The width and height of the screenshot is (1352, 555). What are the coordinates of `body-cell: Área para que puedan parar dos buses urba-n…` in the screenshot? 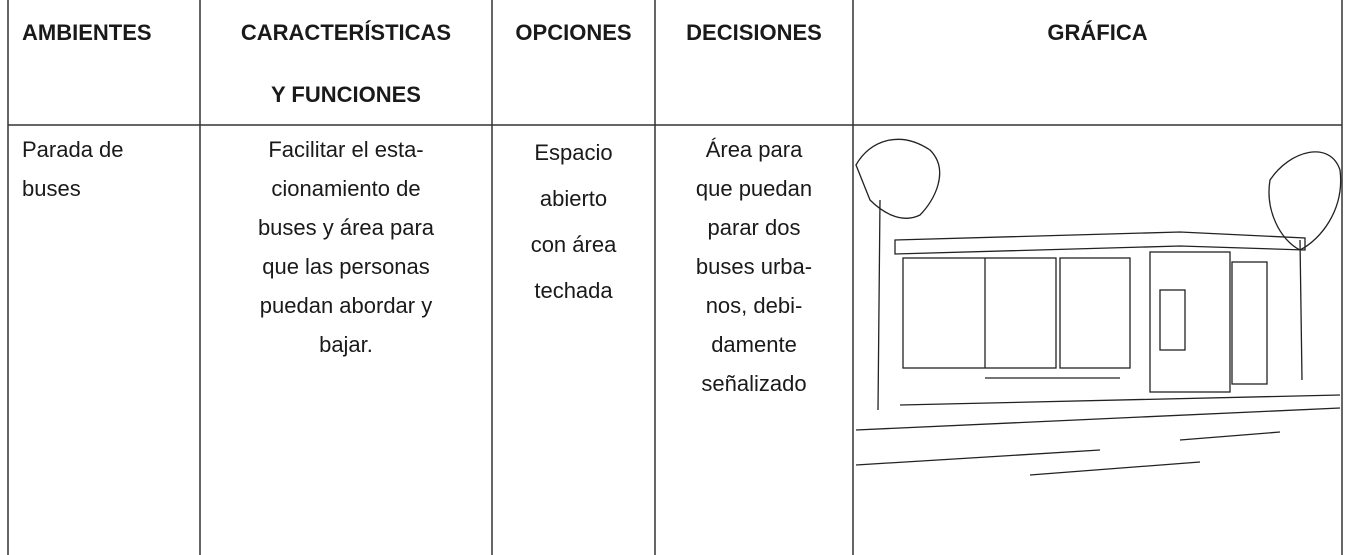 It's located at (754, 266).